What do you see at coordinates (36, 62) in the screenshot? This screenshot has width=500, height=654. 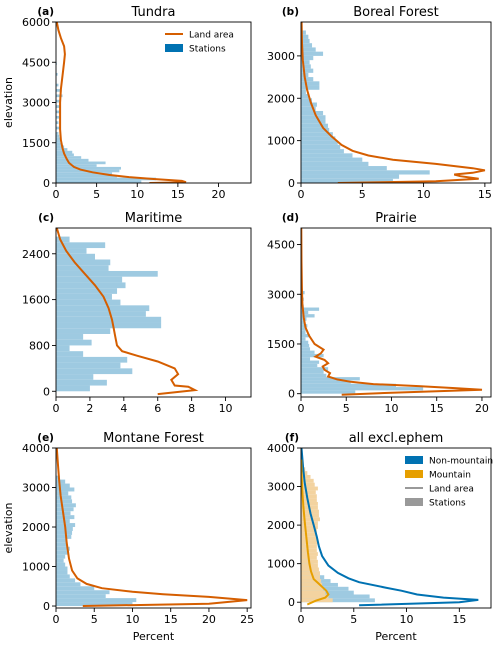 I see `y-tick-label: 4500` at bounding box center [36, 62].